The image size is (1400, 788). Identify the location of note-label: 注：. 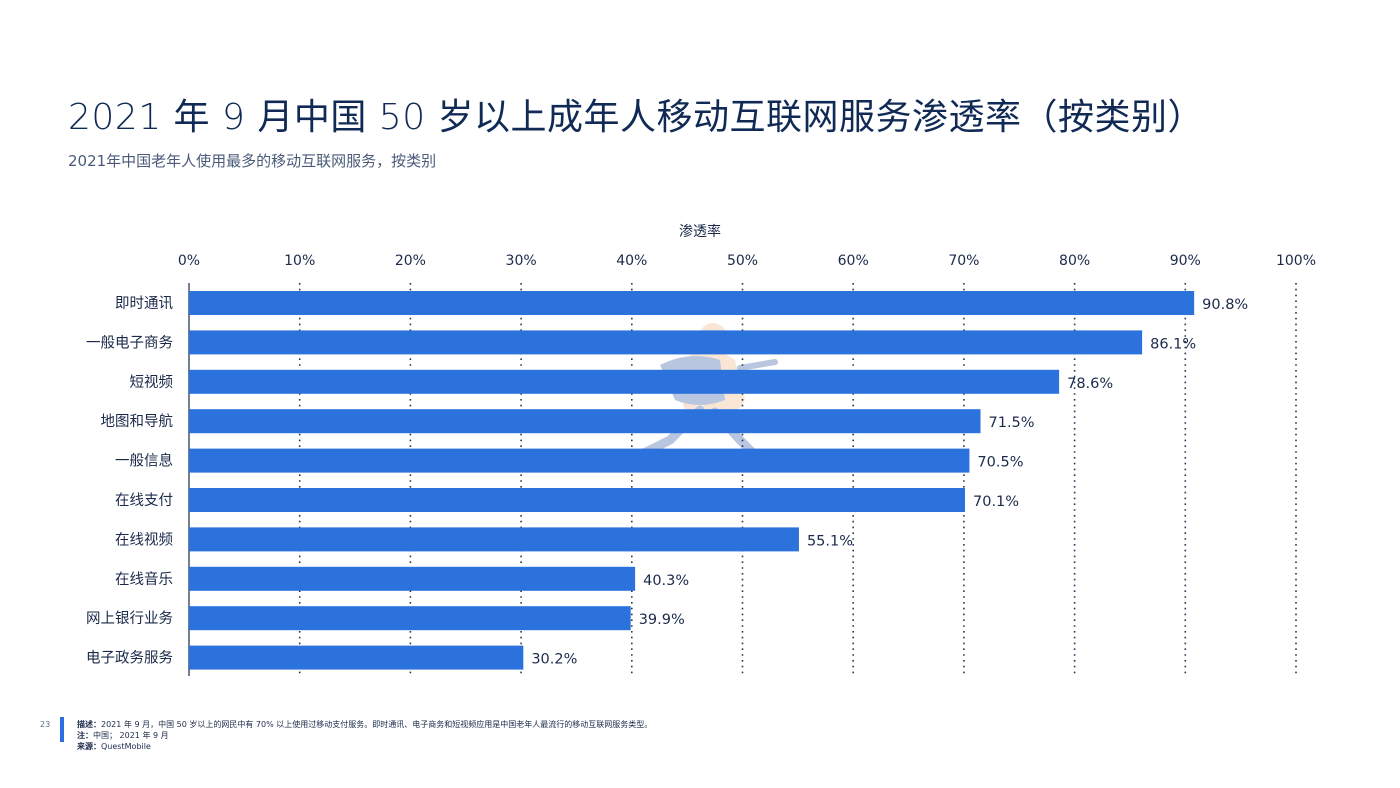
(85, 735).